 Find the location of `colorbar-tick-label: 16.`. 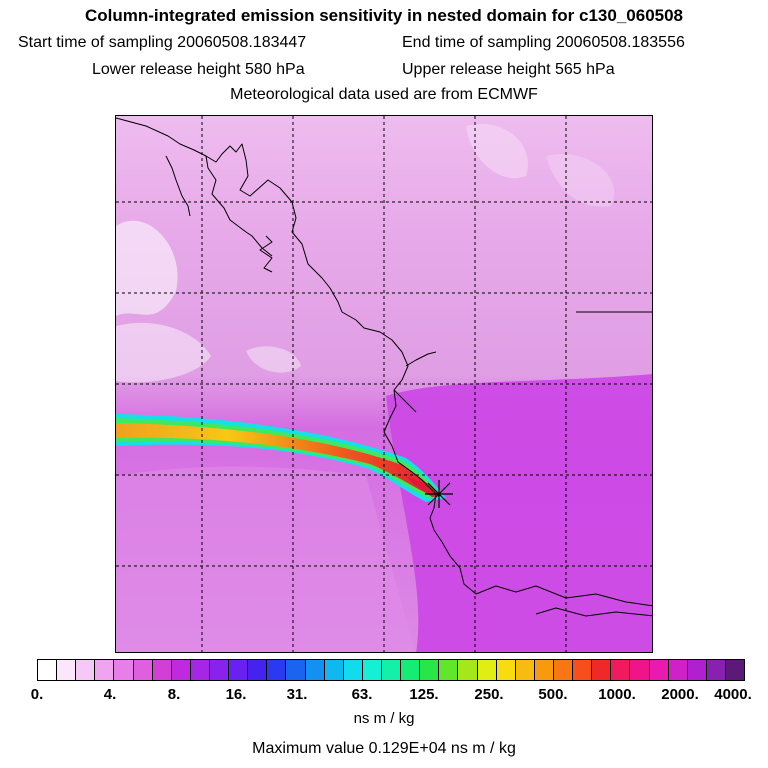

colorbar-tick-label: 16. is located at coordinates (236, 694).